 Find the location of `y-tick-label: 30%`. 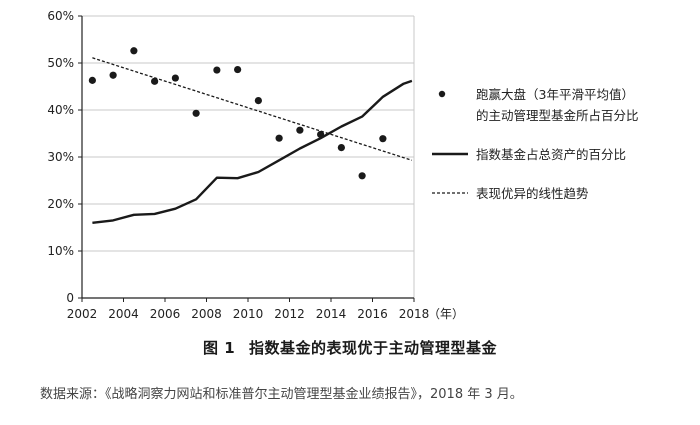

y-tick-label: 30% is located at coordinates (60, 157).